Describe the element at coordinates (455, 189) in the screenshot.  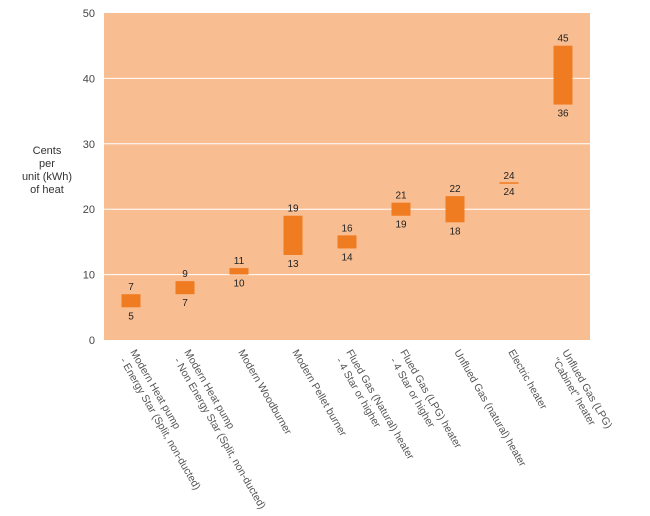
I see `value-label-high: 22` at that location.